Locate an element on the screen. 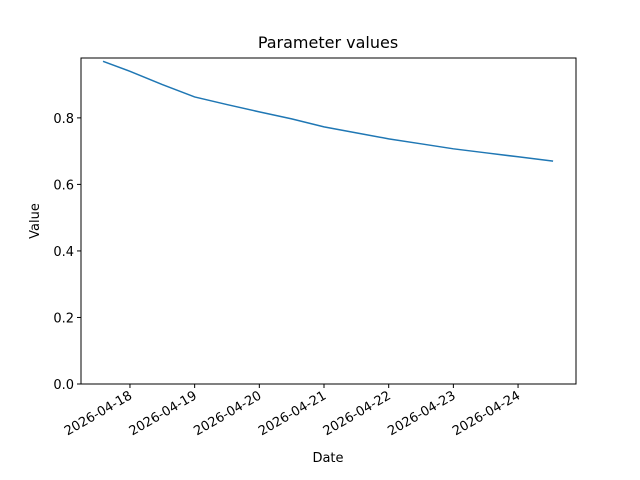  y-tick-label: 0.0 is located at coordinates (63, 385).